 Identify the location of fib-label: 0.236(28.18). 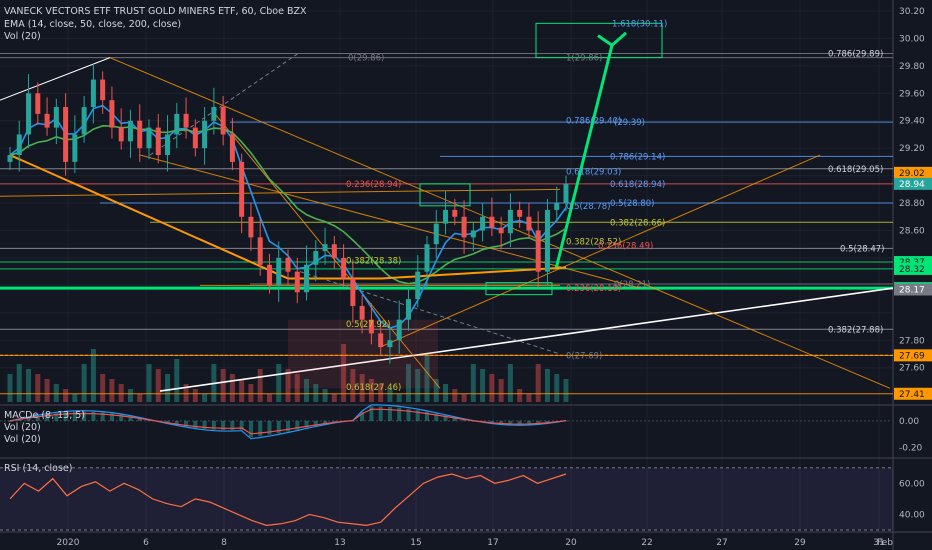
(593, 289).